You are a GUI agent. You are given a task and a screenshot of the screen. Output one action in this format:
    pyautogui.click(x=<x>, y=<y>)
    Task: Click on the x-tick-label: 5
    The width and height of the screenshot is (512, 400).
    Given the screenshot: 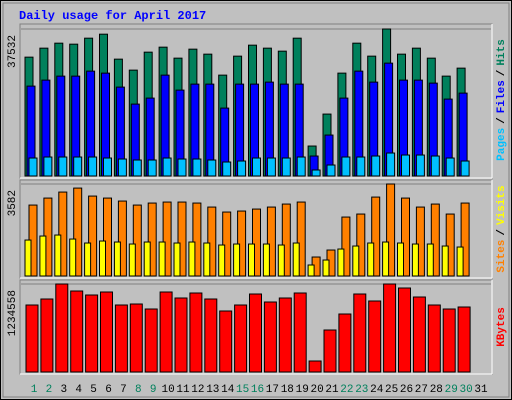 What is the action you would take?
    pyautogui.click(x=93, y=390)
    